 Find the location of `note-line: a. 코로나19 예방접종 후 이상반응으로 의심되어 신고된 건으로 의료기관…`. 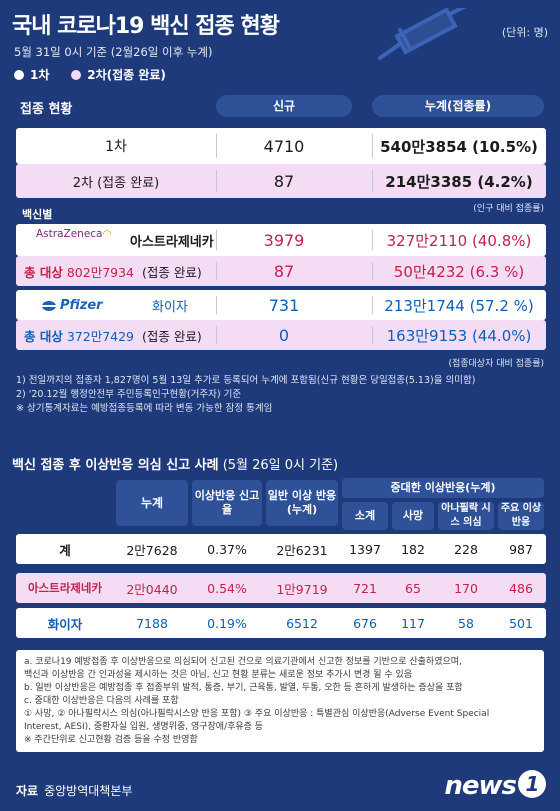

note-line: a. 코로나19 예방접종 후 이상반응으로 의심되어 신고된 건으로 의료기관… is located at coordinates (243, 662).